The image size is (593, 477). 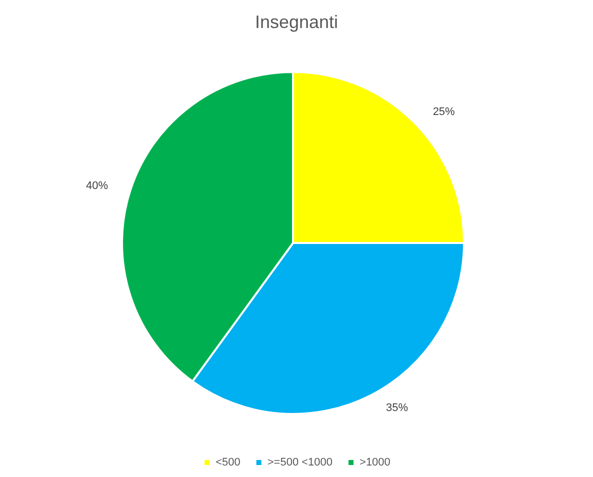 What do you see at coordinates (296, 22) in the screenshot?
I see `chart-title: Insegnanti` at bounding box center [296, 22].